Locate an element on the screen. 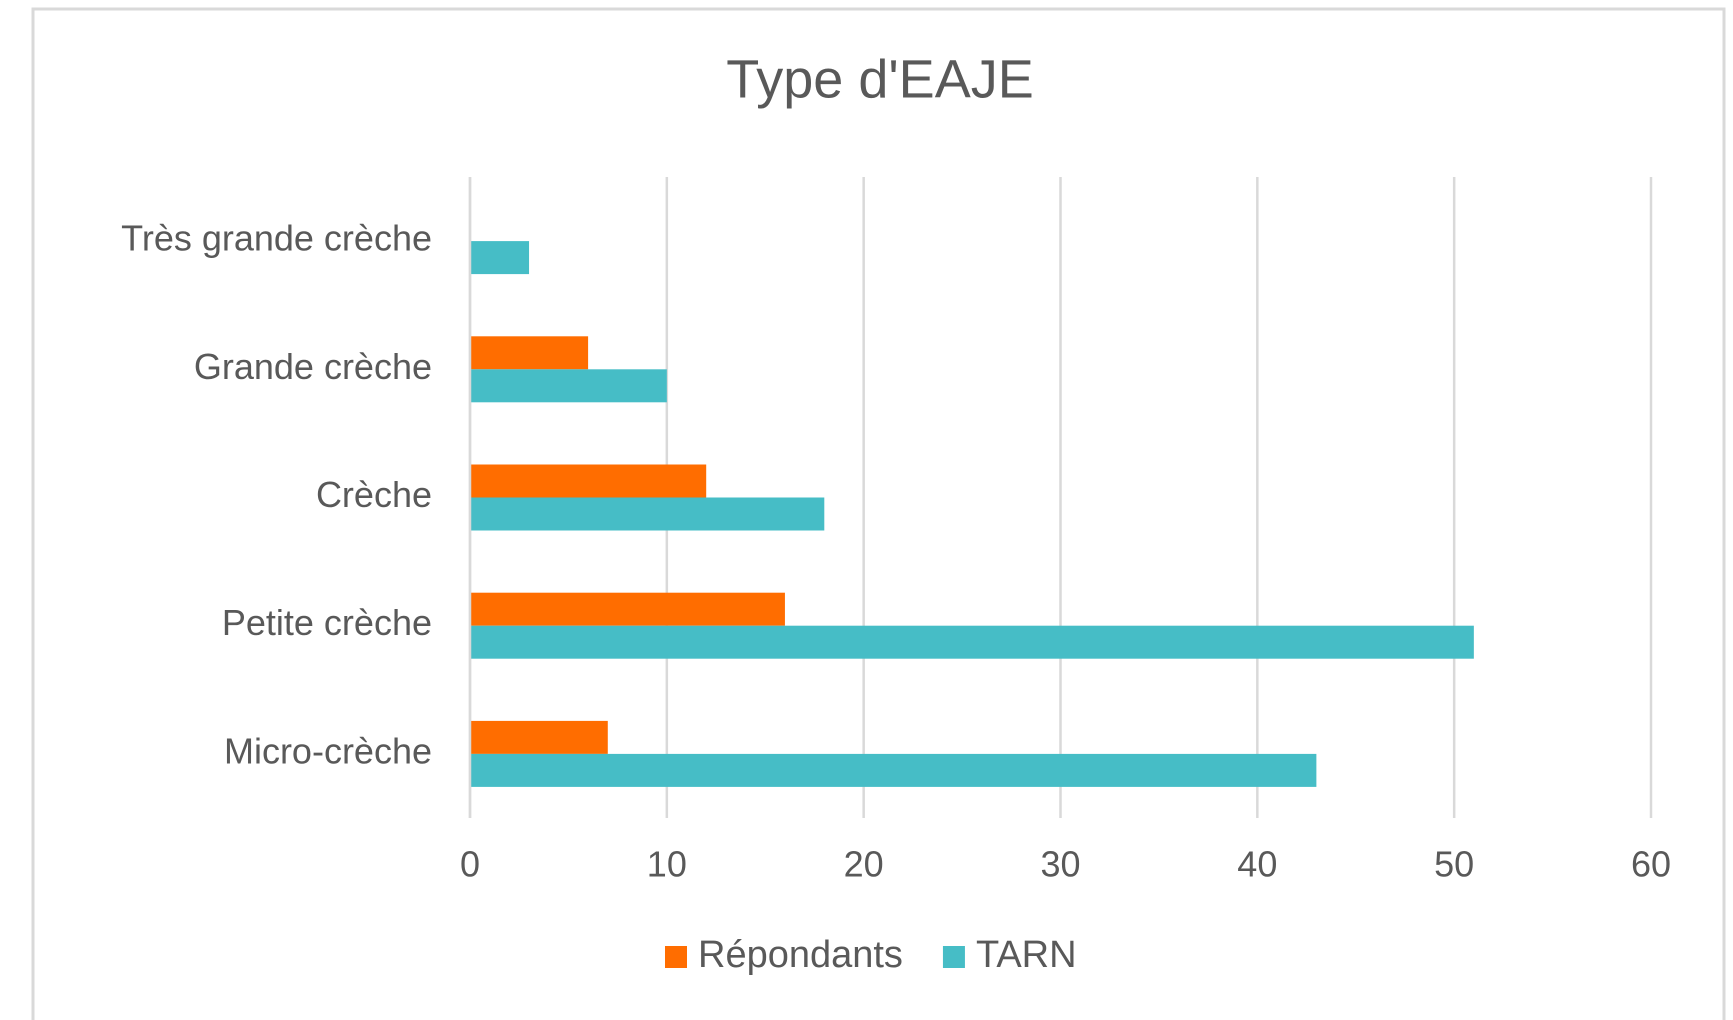  y-tick-label: Crèche is located at coordinates (374, 494).